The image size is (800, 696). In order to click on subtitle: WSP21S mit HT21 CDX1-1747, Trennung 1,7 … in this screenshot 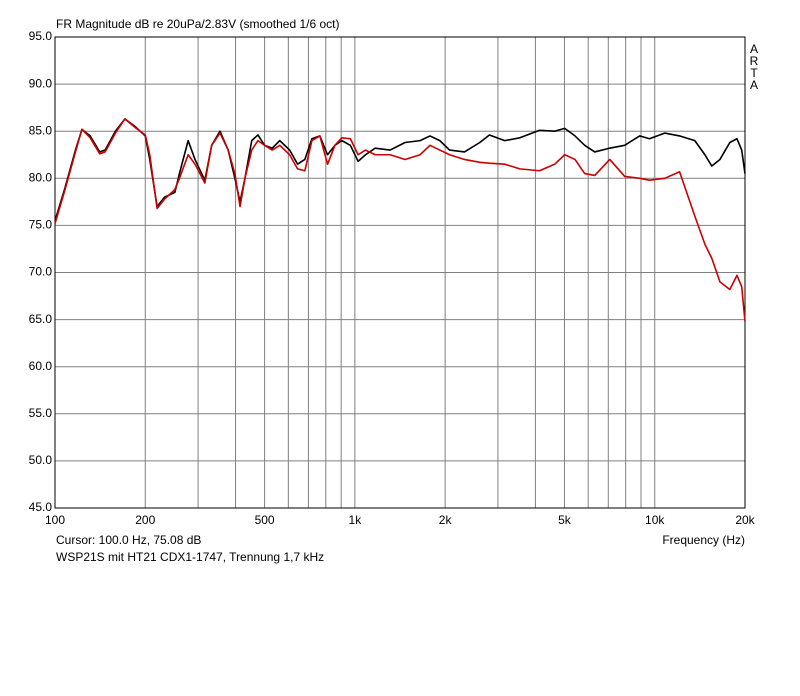, I will do `click(190, 557)`.